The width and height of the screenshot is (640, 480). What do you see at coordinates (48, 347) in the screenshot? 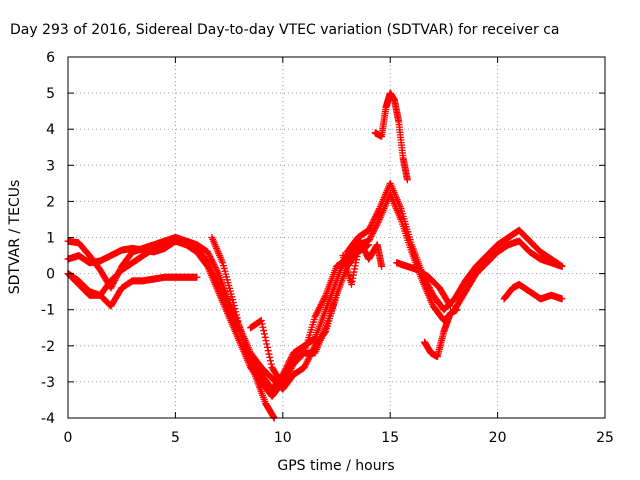
I see `y-tick-label: -2` at bounding box center [48, 347].